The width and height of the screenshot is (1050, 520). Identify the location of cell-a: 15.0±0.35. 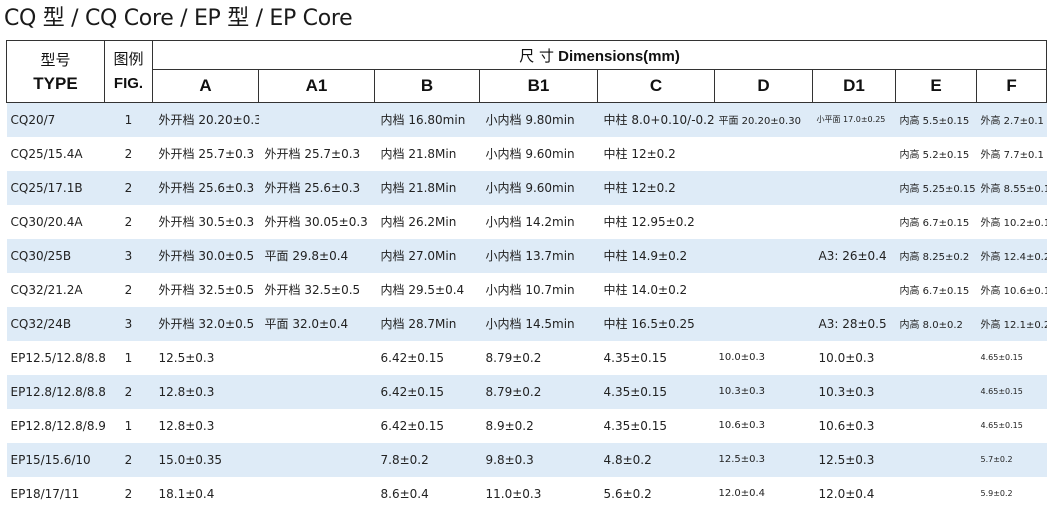
(190, 459).